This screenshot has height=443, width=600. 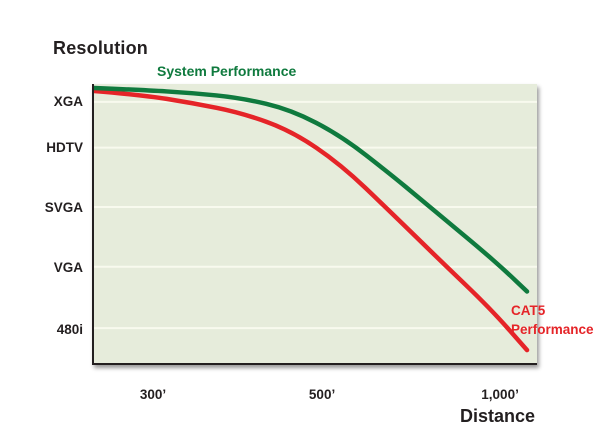 What do you see at coordinates (552, 320) in the screenshot?
I see `series-label-cat5-performance: CAT5 Performance` at bounding box center [552, 320].